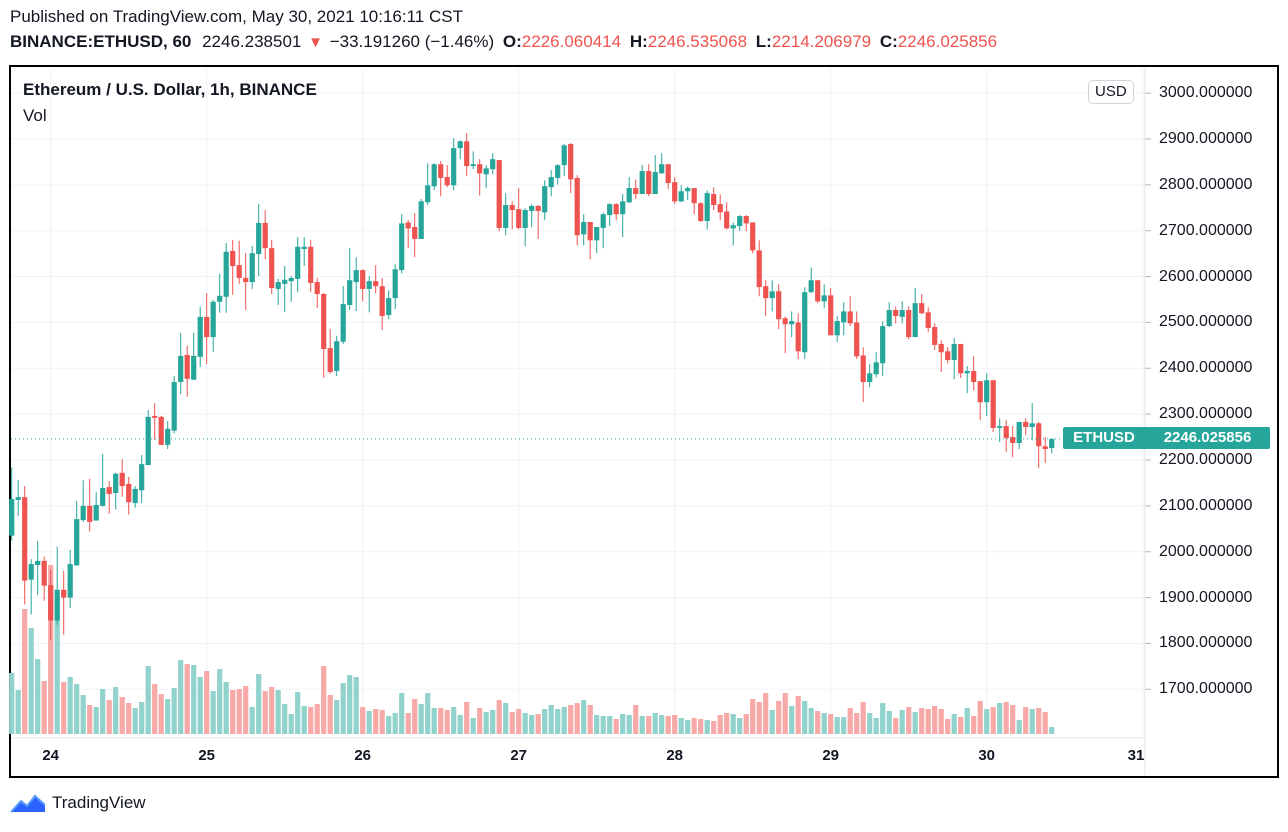 This screenshot has width=1288, height=832. I want to click on tradingview-brand: TradingView, so click(78, 803).